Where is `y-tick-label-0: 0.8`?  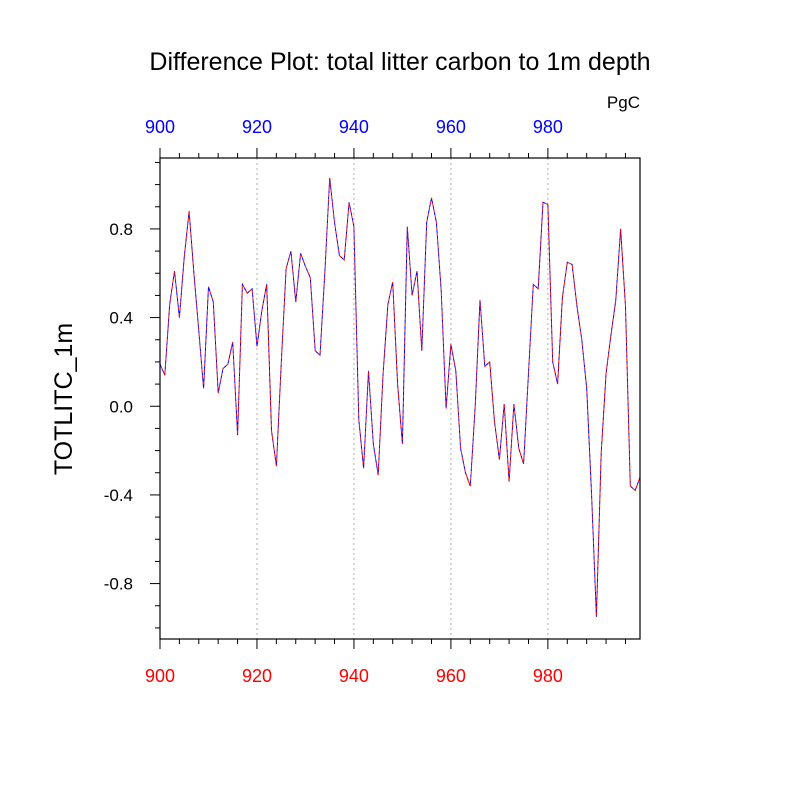 y-tick-label-0: 0.8 is located at coordinates (121, 229).